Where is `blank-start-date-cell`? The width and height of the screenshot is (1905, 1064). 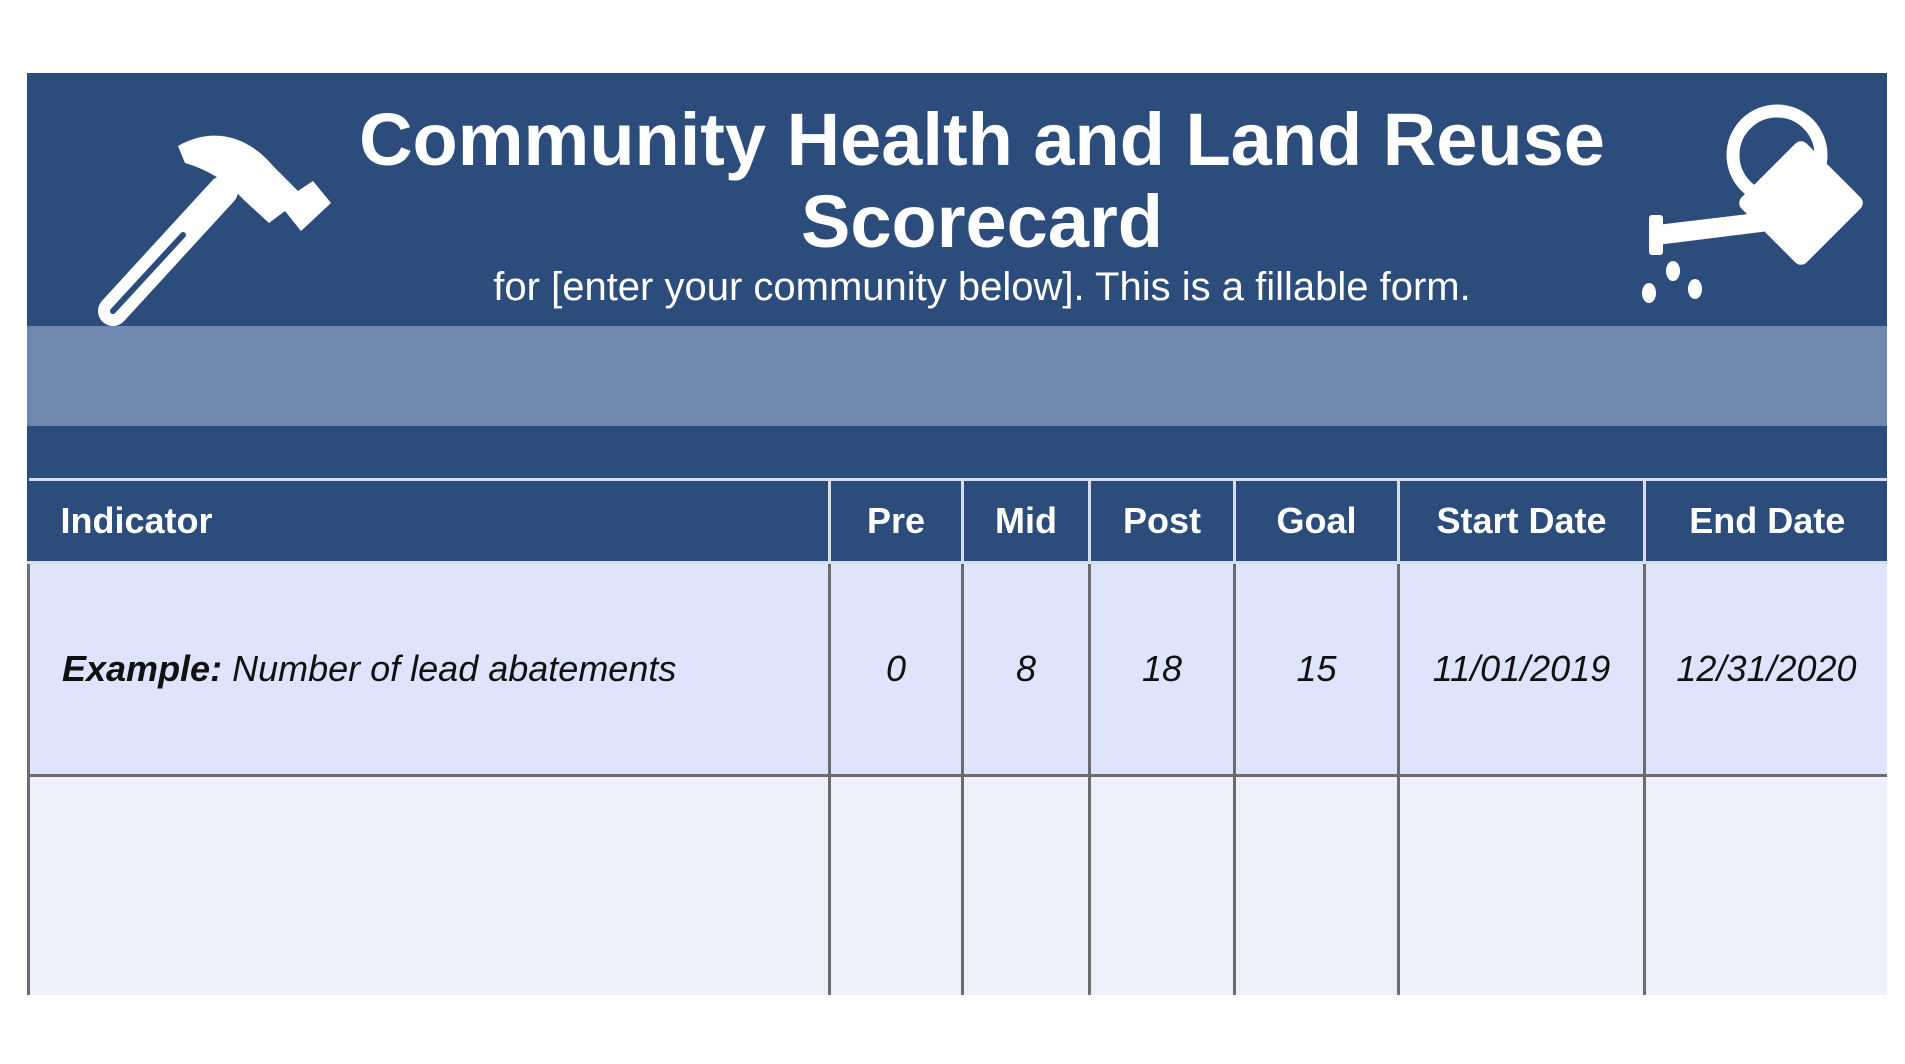
blank-start-date-cell is located at coordinates (1521, 884).